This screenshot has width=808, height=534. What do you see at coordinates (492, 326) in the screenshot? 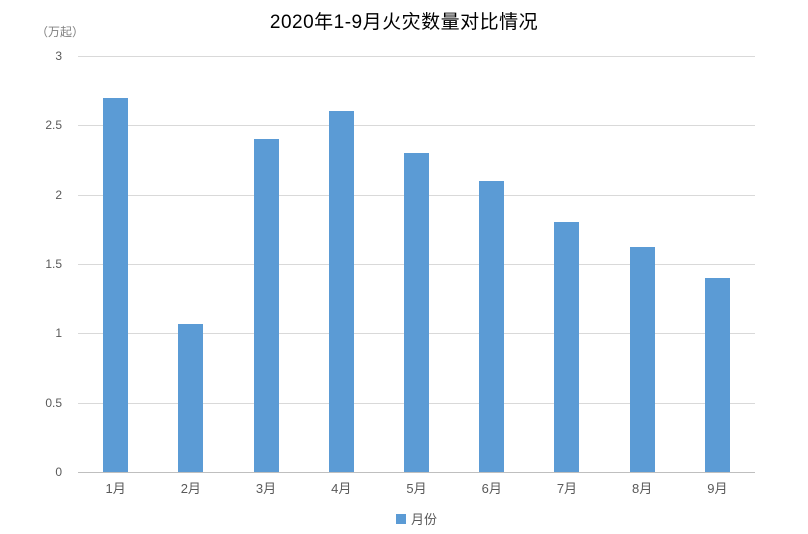
I see `bar-6月` at bounding box center [492, 326].